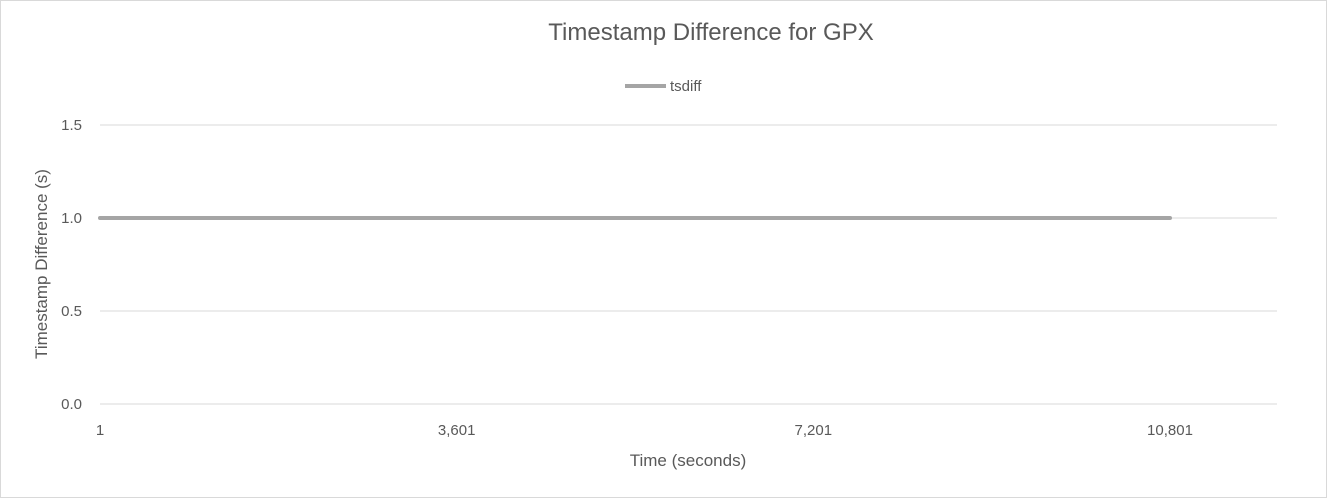 The height and width of the screenshot is (498, 1327). What do you see at coordinates (71, 311) in the screenshot?
I see `y-tick-label: 0.5` at bounding box center [71, 311].